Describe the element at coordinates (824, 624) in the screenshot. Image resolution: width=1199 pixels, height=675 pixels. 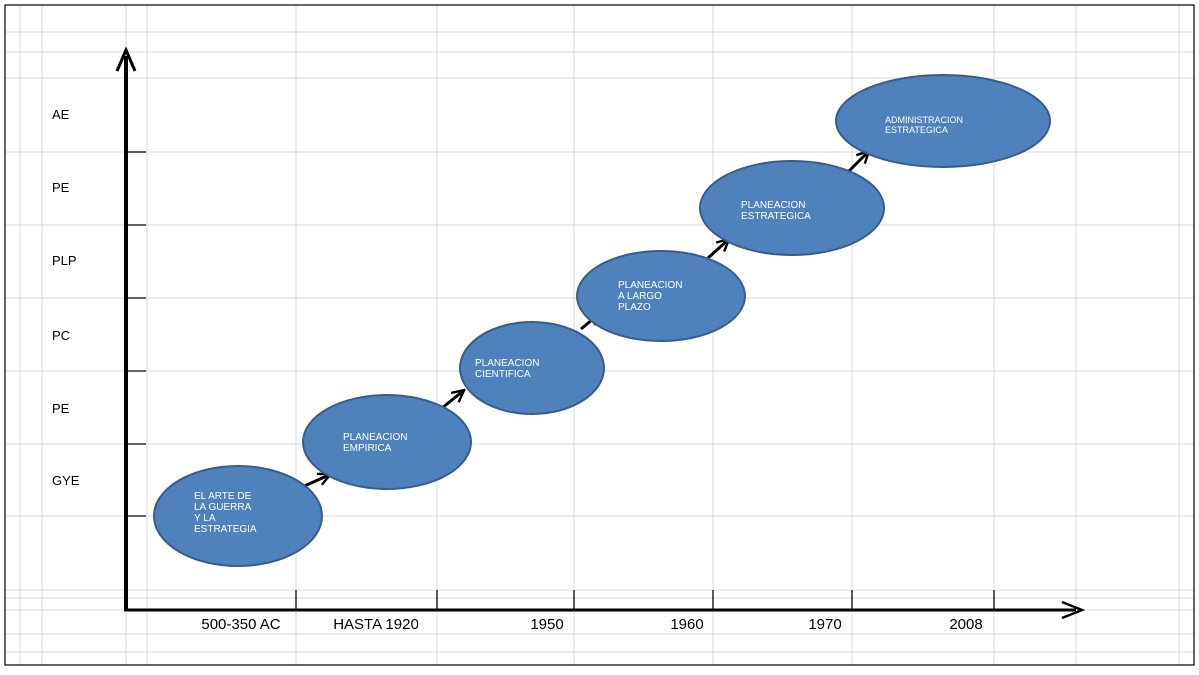
I see `x-label-1970: 1970` at that location.